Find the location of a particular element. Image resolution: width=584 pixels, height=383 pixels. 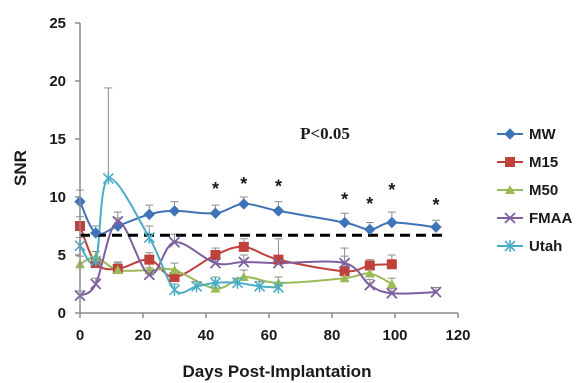

legend-label-fmaa: FMAA is located at coordinates (550, 218).